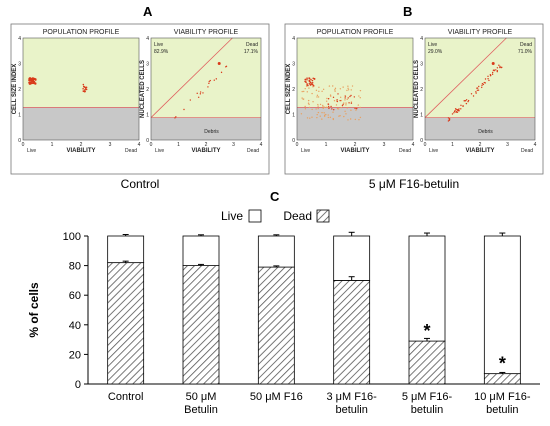 The height and width of the screenshot is (426, 550). Describe the element at coordinates (414, 184) in the screenshot. I see `panel-caption: 5 μM F16-betulin` at that location.